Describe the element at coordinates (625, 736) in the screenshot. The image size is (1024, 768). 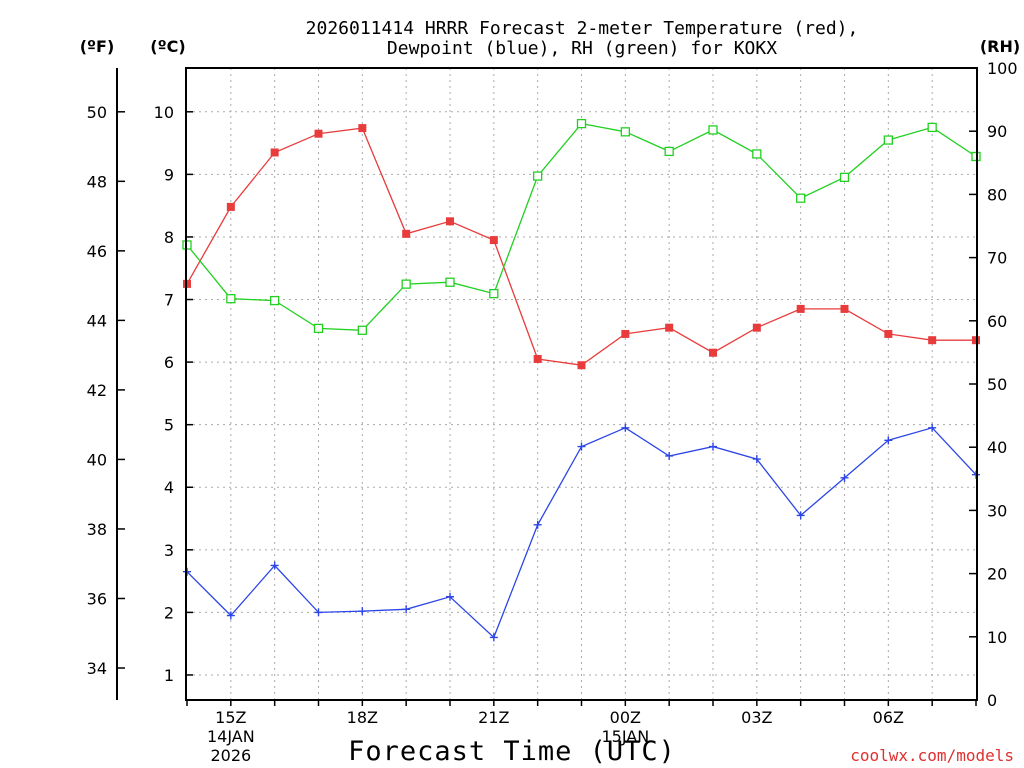
I see `date-label: 15JAN` at that location.